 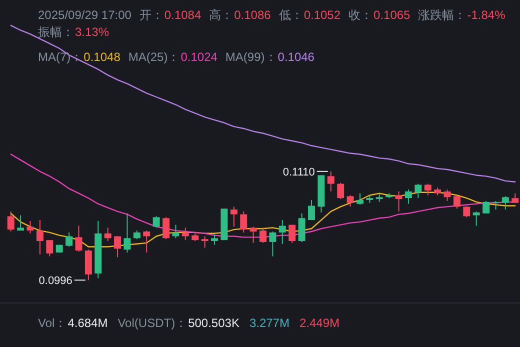 What do you see at coordinates (269, 323) in the screenshot?
I see `text: 3.277M` at bounding box center [269, 323].